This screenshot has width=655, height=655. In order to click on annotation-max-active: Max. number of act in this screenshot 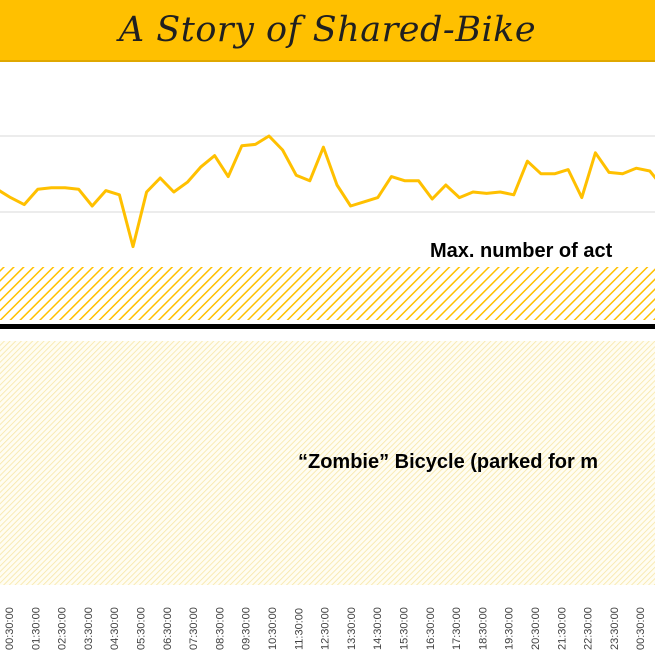, I will do `click(521, 251)`.